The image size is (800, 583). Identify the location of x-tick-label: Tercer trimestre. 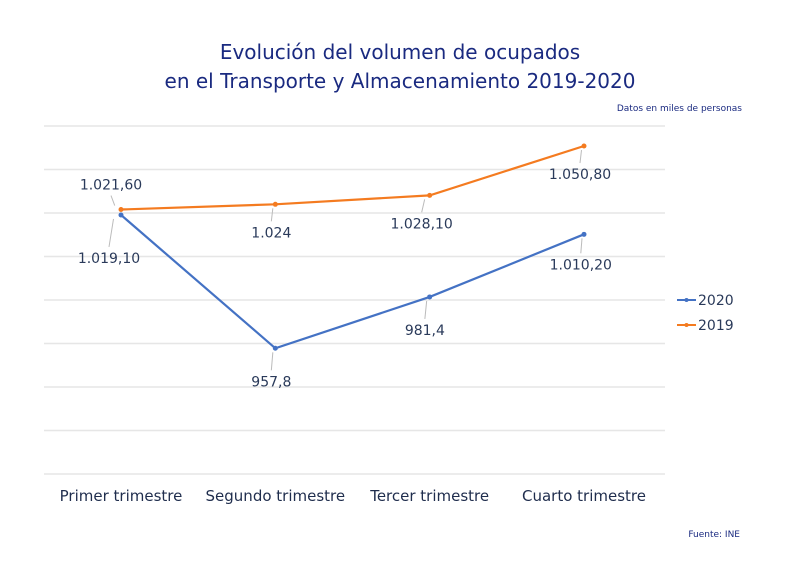
(429, 496).